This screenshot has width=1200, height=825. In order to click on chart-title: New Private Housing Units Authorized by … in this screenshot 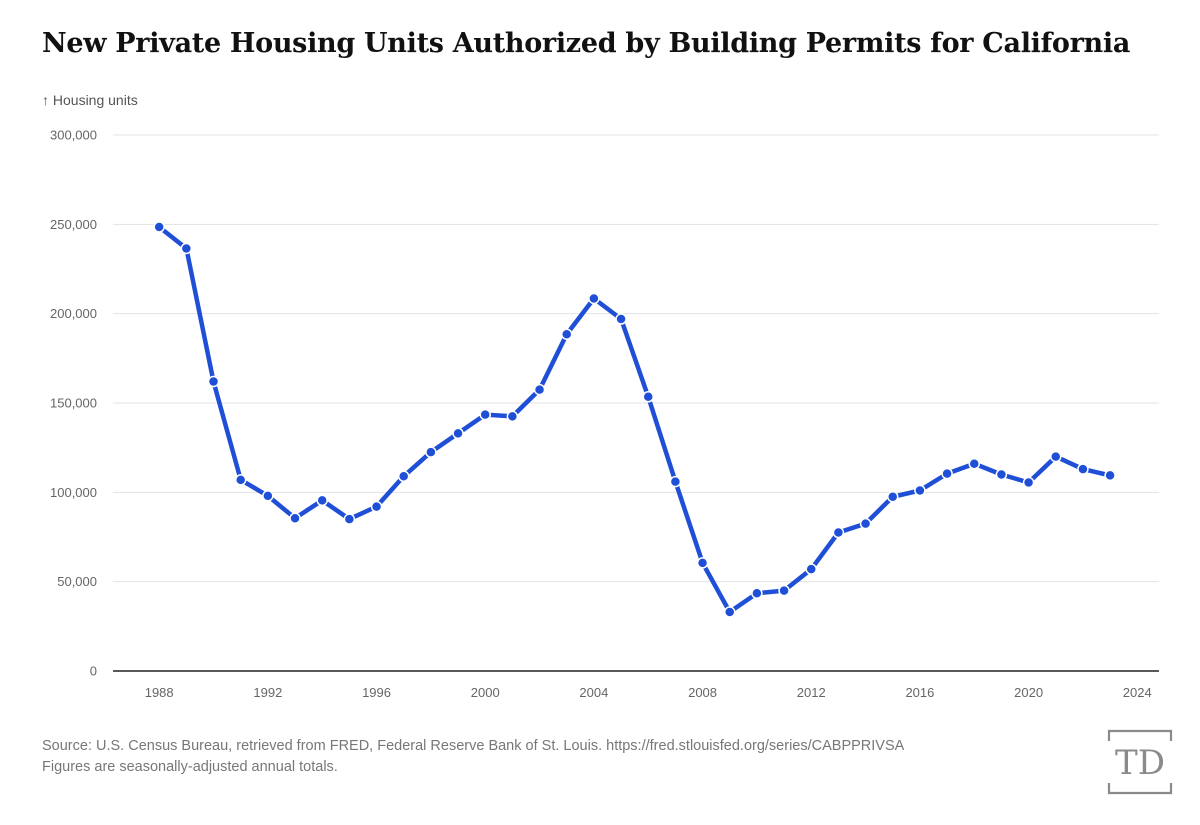, I will do `click(586, 43)`.